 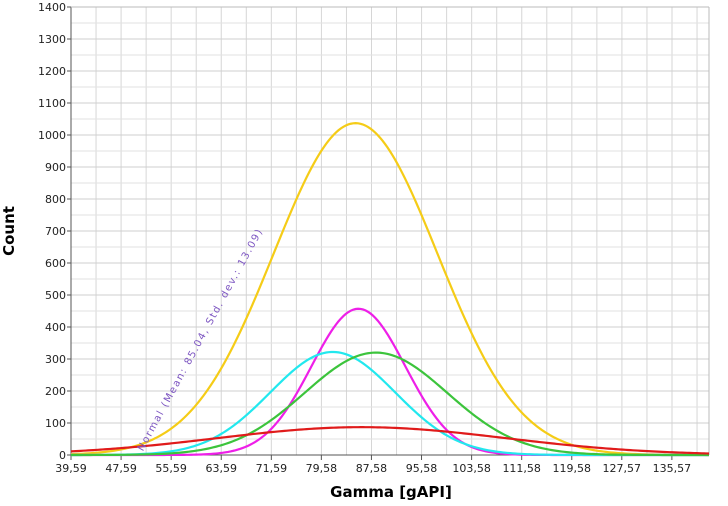 I want to click on x-tick-label: 55,59, so click(x=171, y=468).